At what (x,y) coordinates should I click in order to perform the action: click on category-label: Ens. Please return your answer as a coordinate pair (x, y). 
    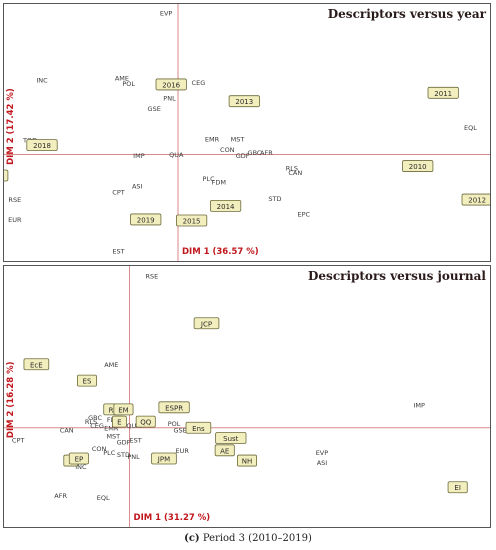
    Looking at the image, I should click on (198, 429).